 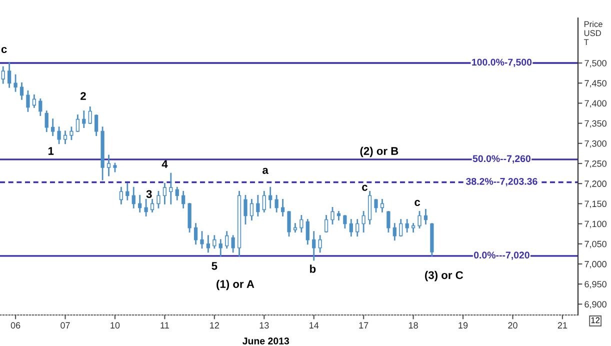 I want to click on annotation: 3, so click(x=149, y=194).